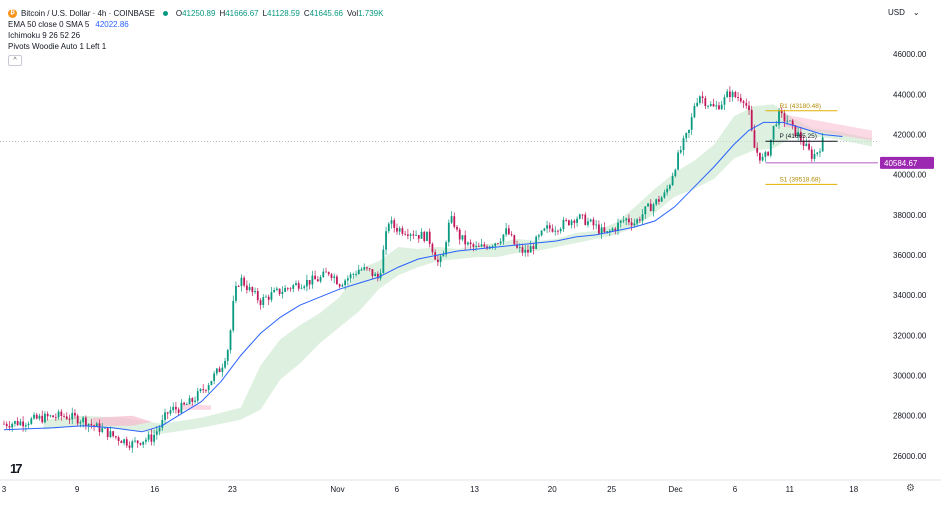  What do you see at coordinates (195, 35) in the screenshot?
I see `indicator-ichimoku: Ichimoku 9 26 52 26` at bounding box center [195, 35].